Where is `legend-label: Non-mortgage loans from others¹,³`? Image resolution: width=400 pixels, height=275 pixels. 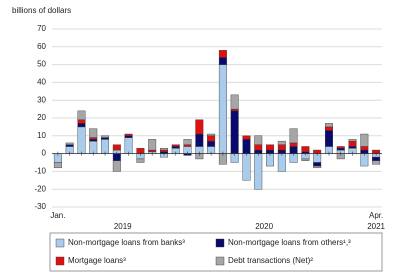
legend-label: Non-mortgage loans from others¹,³ is located at coordinates (289, 242).